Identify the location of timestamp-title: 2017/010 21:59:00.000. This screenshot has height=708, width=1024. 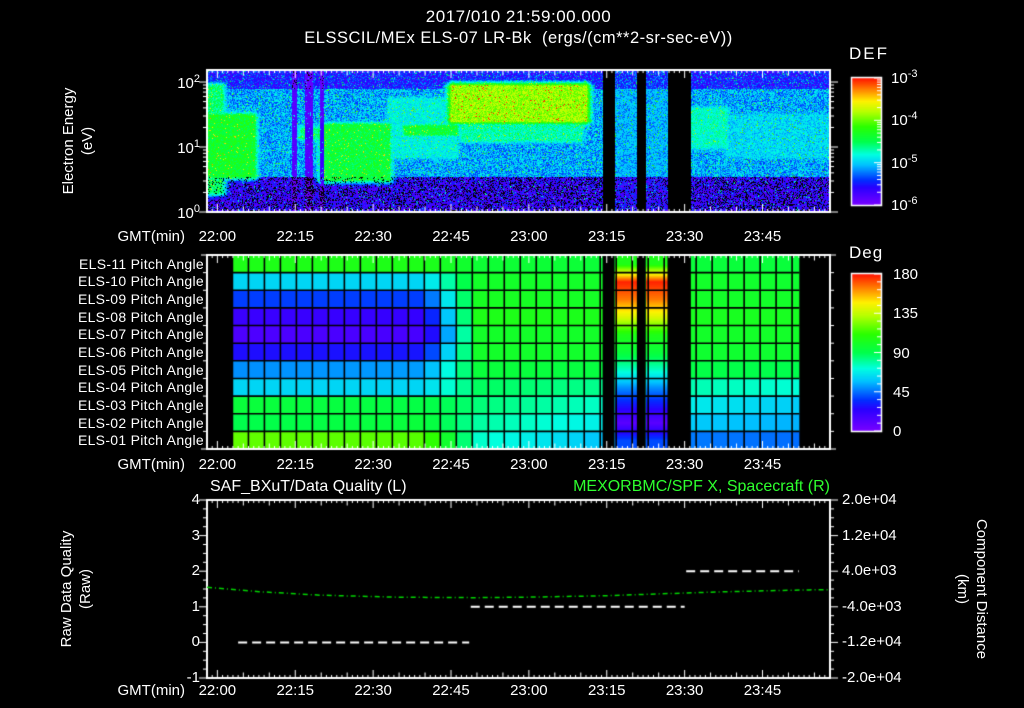
(518, 16).